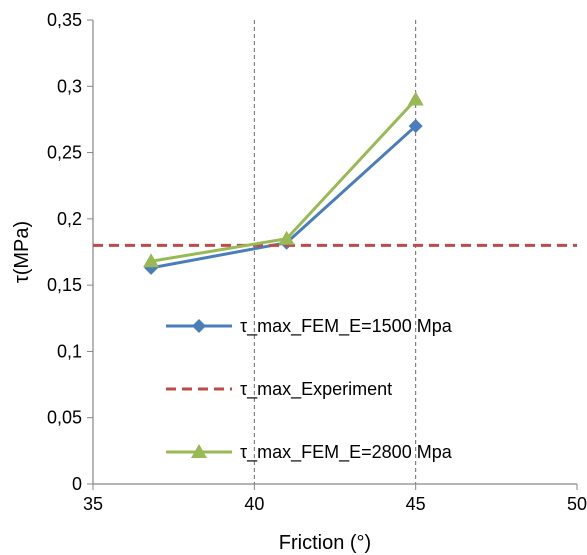 The image size is (587, 555). What do you see at coordinates (416, 504) in the screenshot?
I see `x-tick-label: 45` at bounding box center [416, 504].